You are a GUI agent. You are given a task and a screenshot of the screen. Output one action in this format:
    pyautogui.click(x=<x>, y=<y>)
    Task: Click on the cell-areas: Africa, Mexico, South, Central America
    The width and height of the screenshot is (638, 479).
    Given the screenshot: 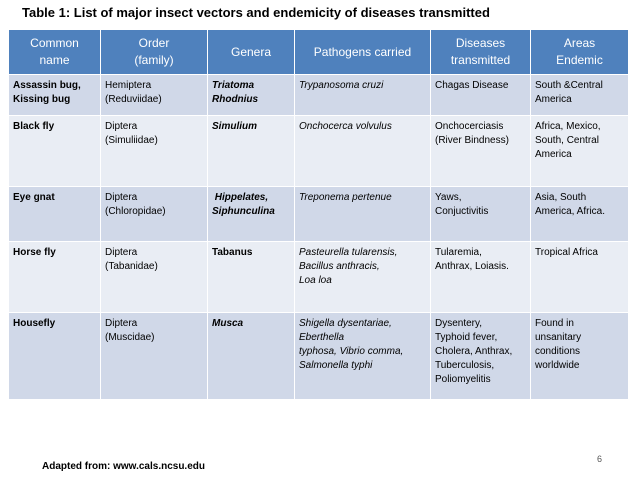 What is the action you would take?
    pyautogui.click(x=579, y=151)
    